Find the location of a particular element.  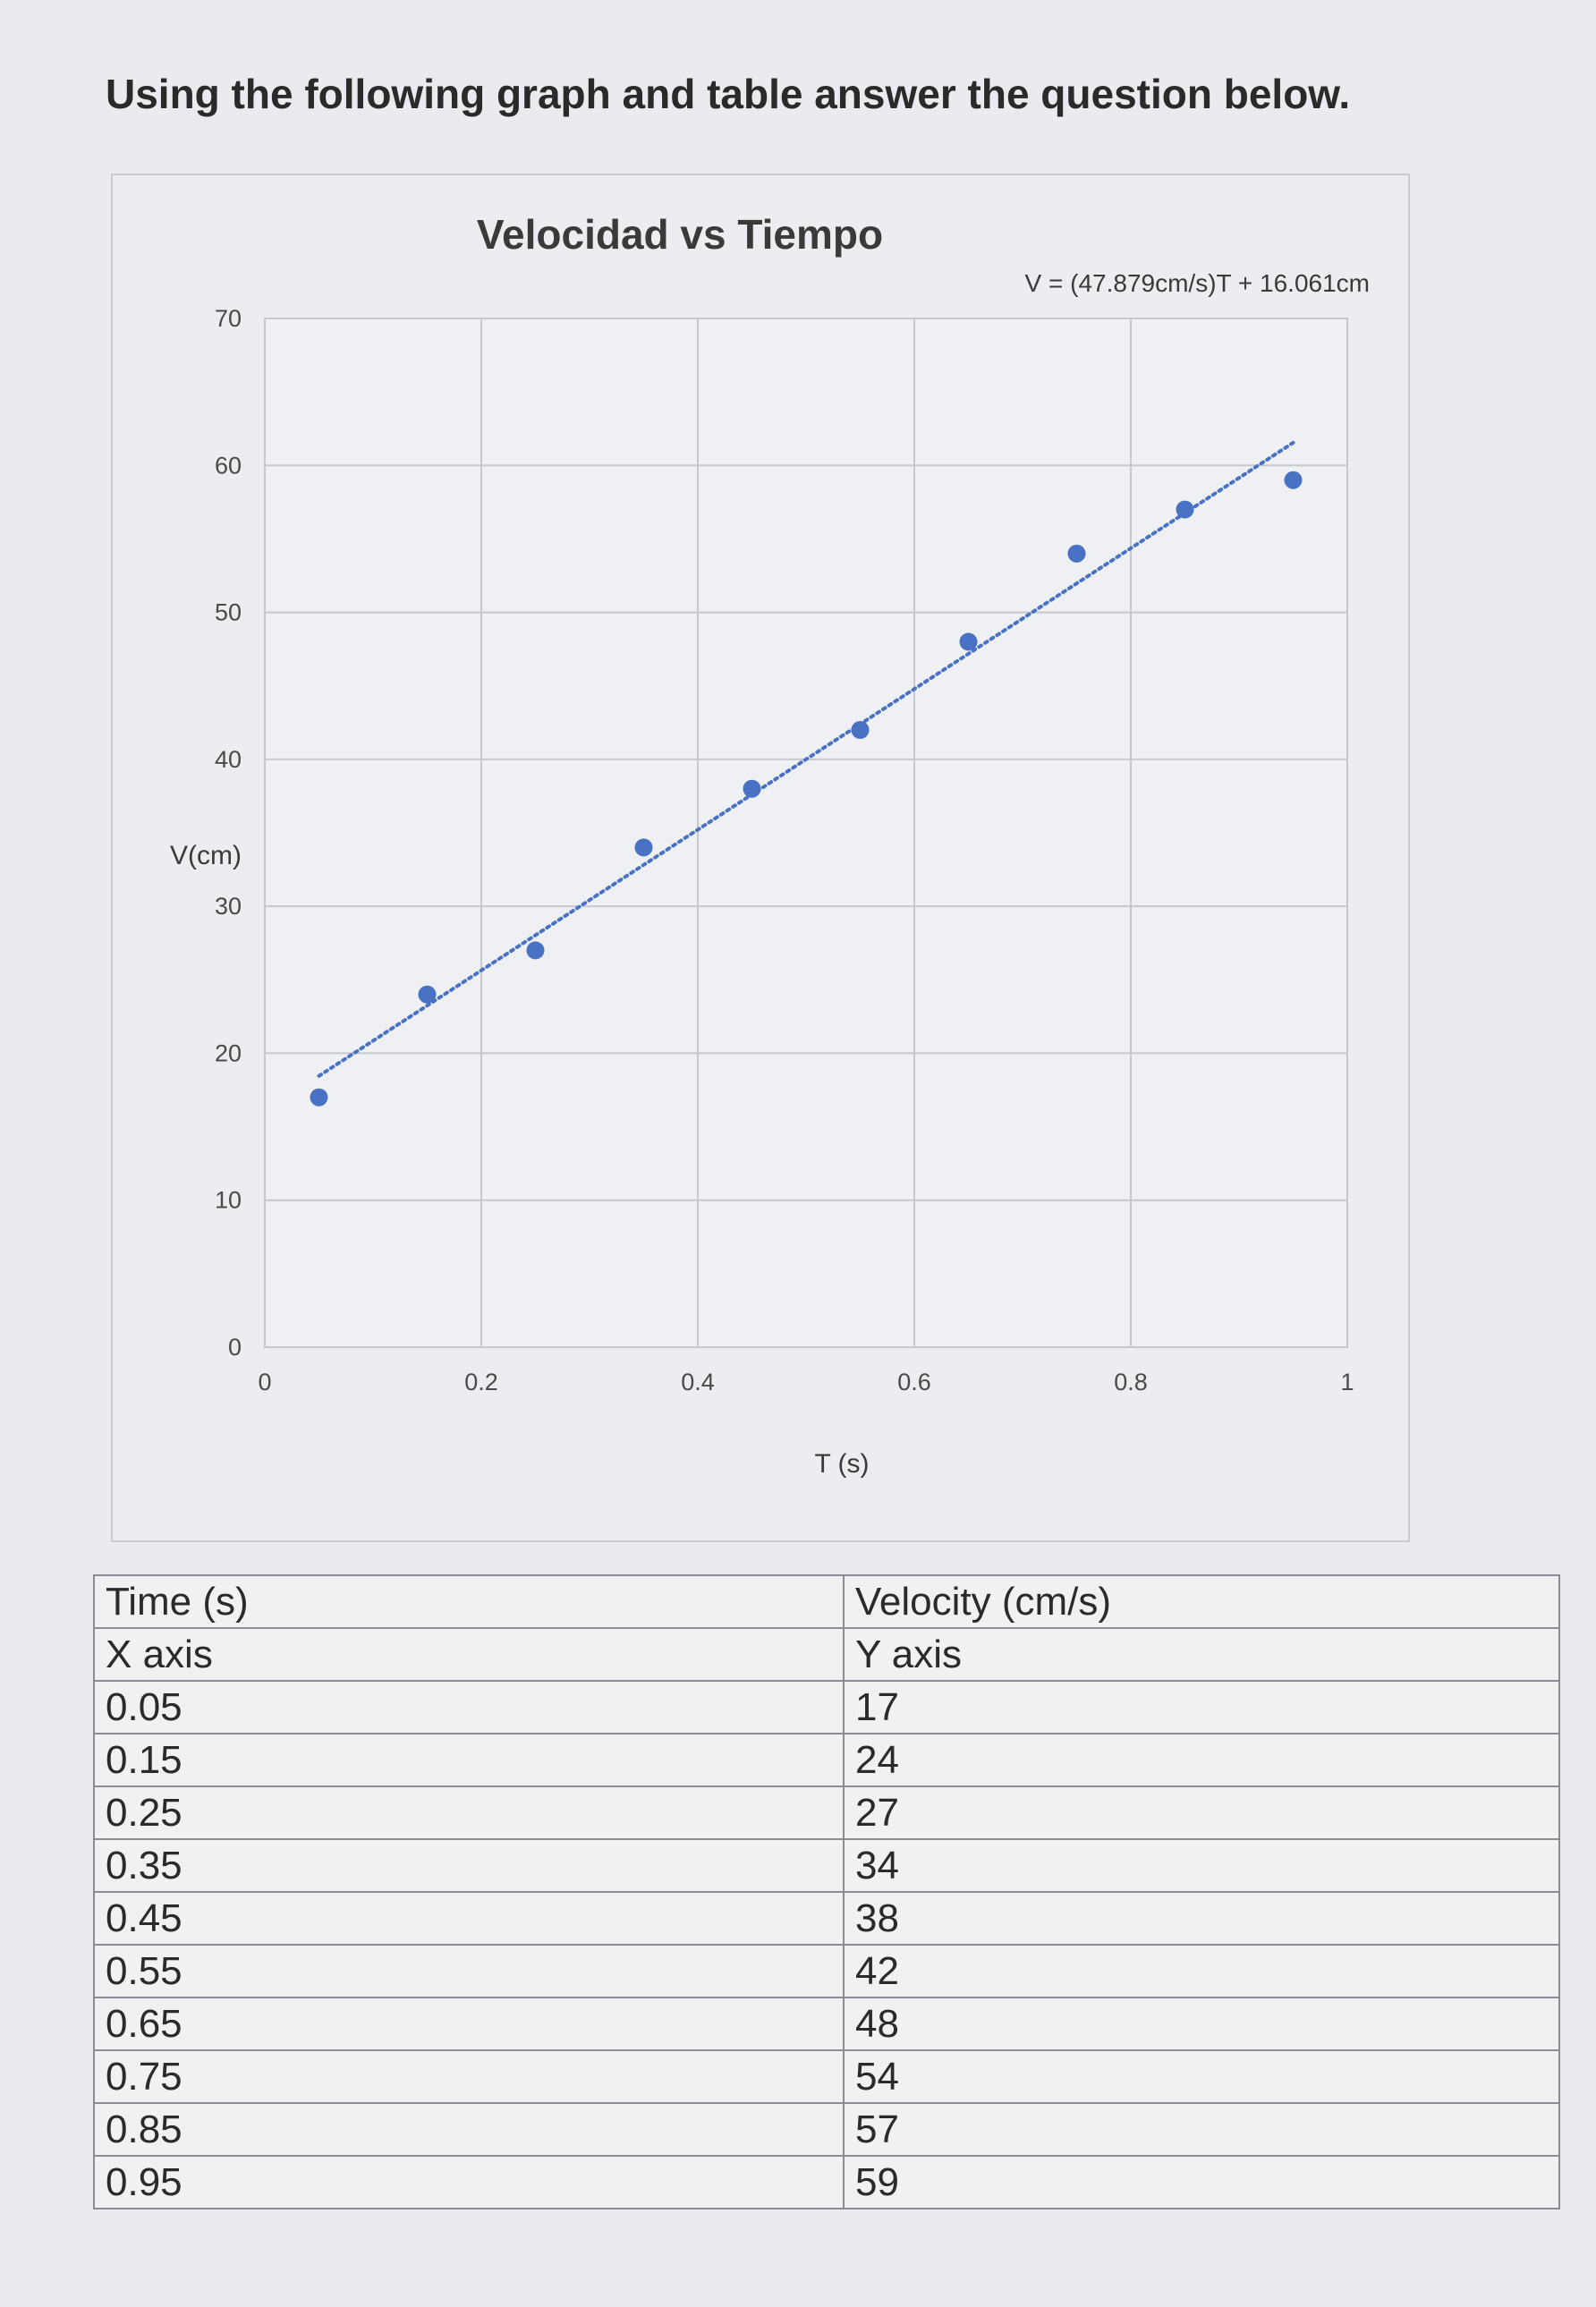

time-cell: 0.95 is located at coordinates (469, 2182).